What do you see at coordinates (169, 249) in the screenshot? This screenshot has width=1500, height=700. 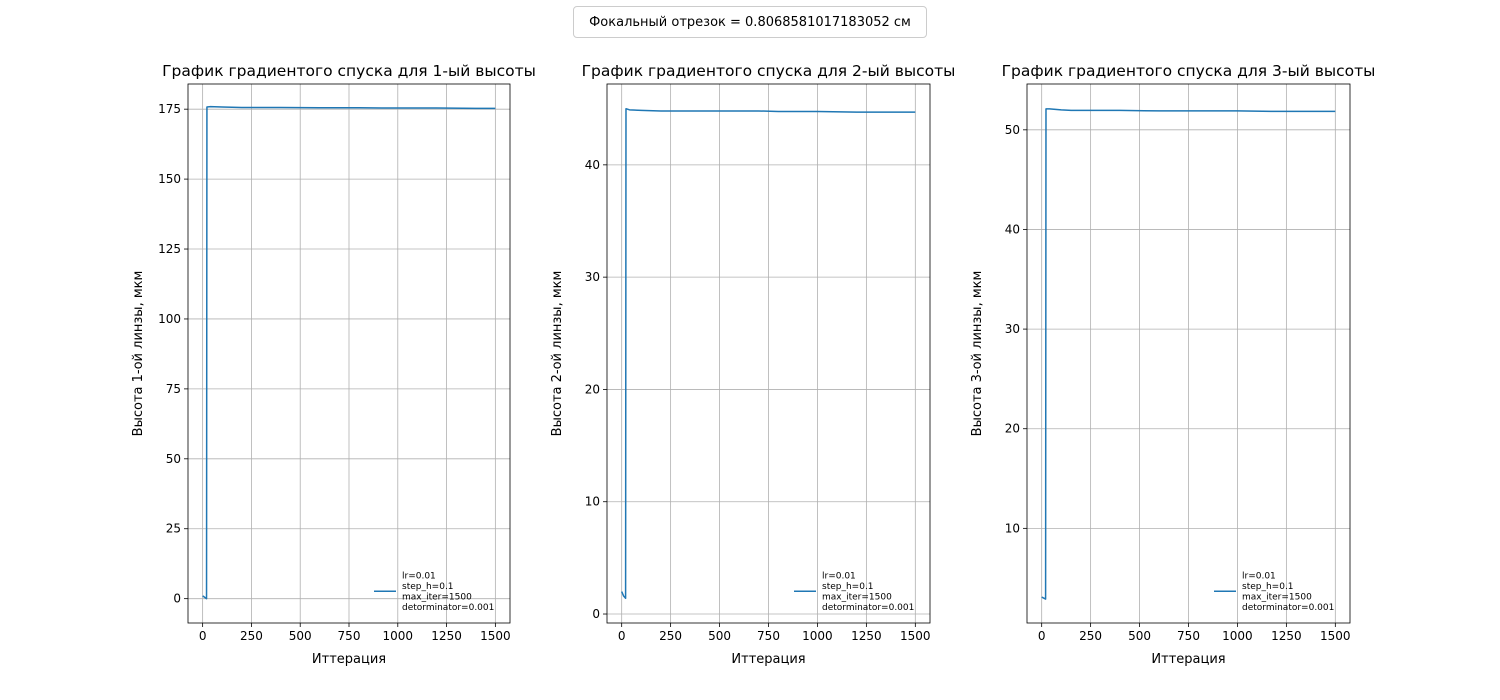 I see `y-tick-label: 125` at bounding box center [169, 249].